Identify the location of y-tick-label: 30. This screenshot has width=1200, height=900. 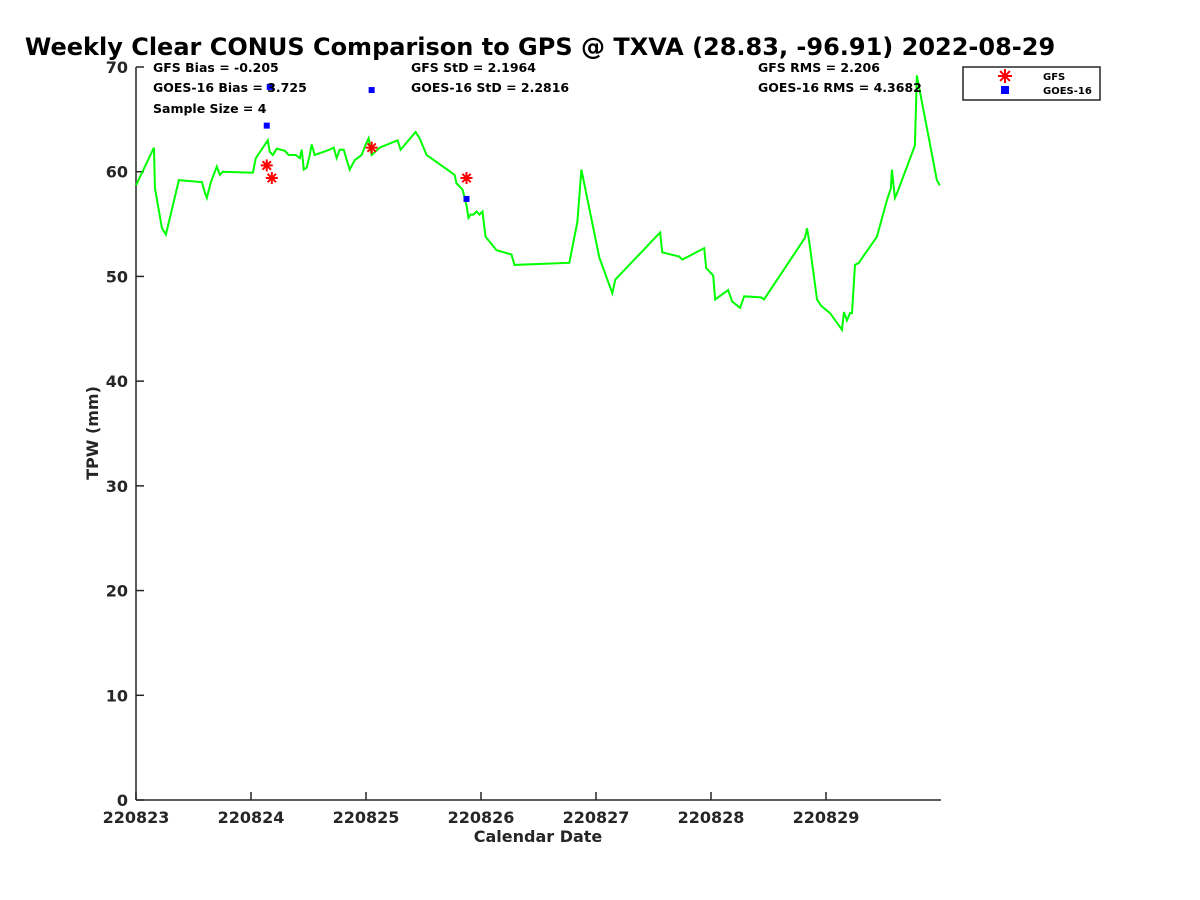
(117, 486).